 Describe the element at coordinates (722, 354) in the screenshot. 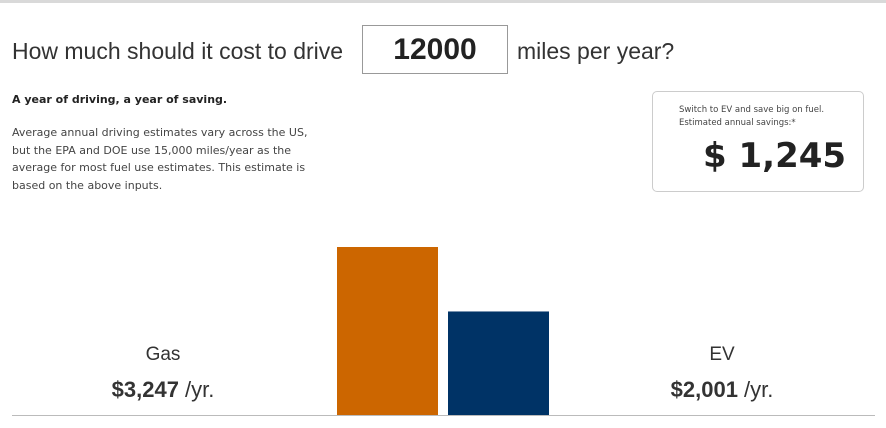

I see `category-label: EV` at that location.